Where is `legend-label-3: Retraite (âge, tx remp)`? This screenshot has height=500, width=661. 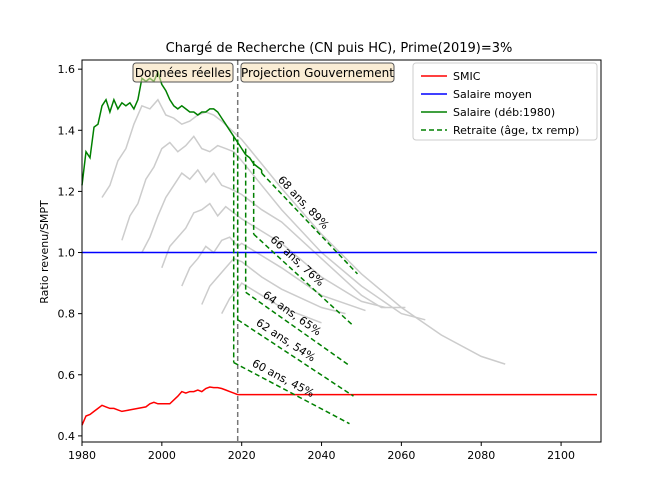 legend-label-3: Retraite (âge, tx remp) is located at coordinates (516, 130).